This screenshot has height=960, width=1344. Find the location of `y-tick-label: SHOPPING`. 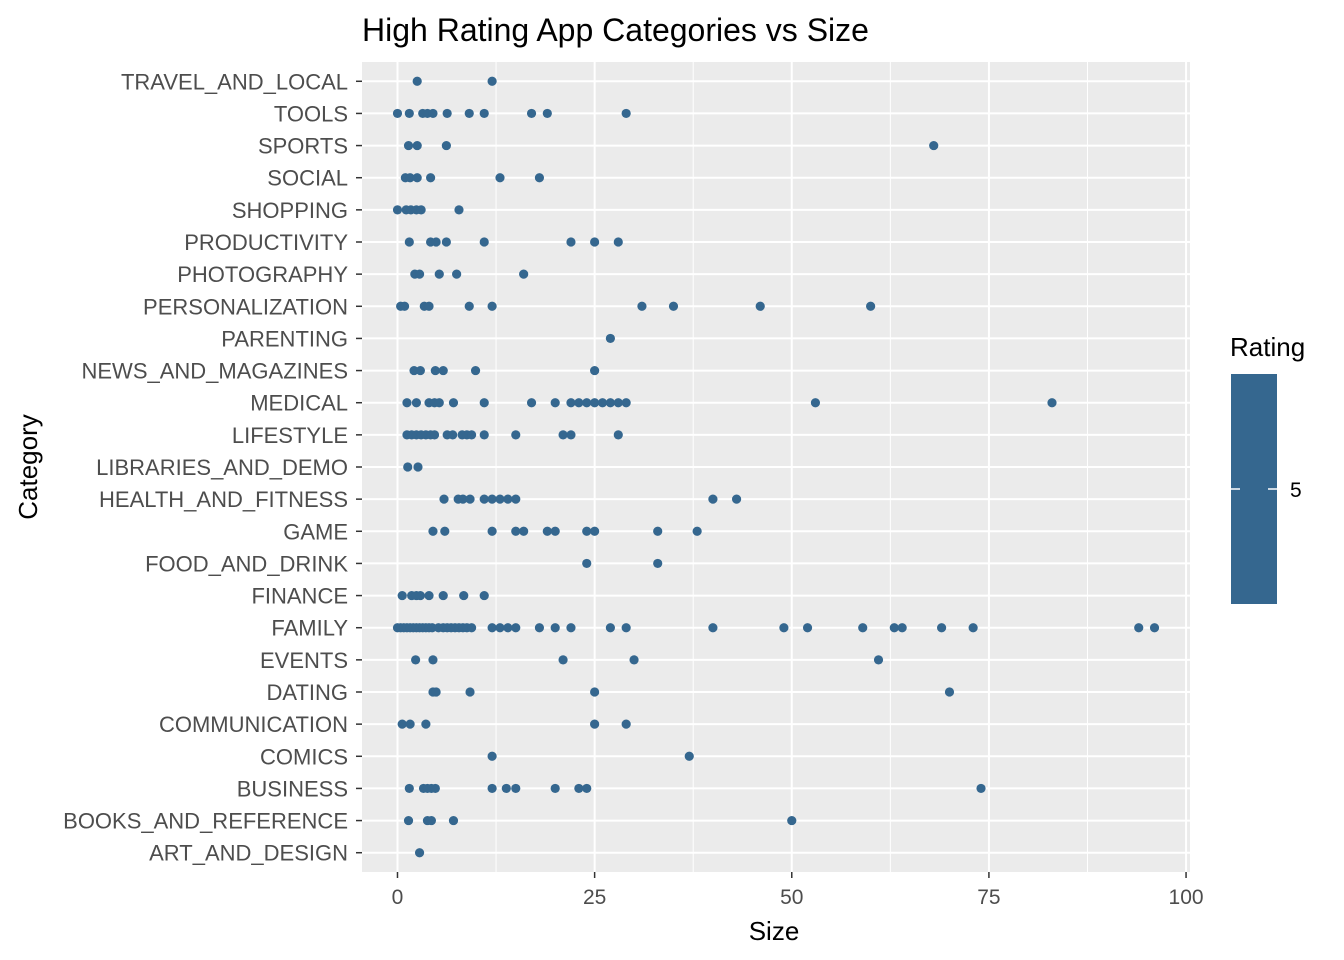

y-tick-label: SHOPPING is located at coordinates (290, 210).